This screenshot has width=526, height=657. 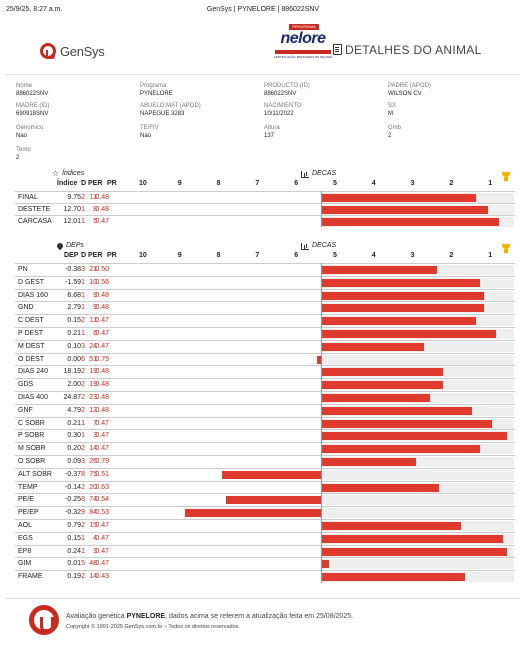 I want to click on deps-decas-label: DECAS, so click(x=324, y=245).